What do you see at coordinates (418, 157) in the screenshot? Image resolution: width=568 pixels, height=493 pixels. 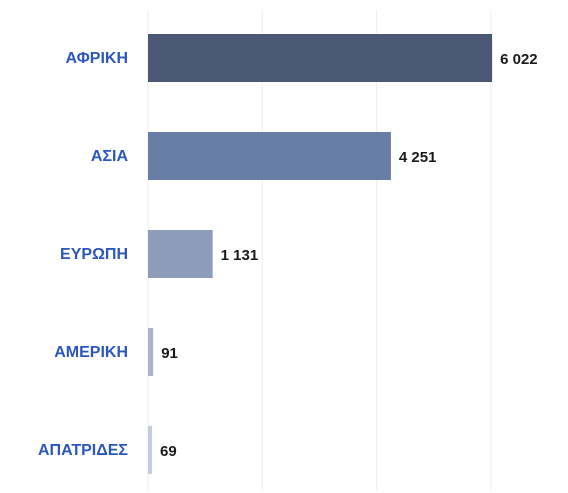 I see `value-label: 4 251` at bounding box center [418, 157].